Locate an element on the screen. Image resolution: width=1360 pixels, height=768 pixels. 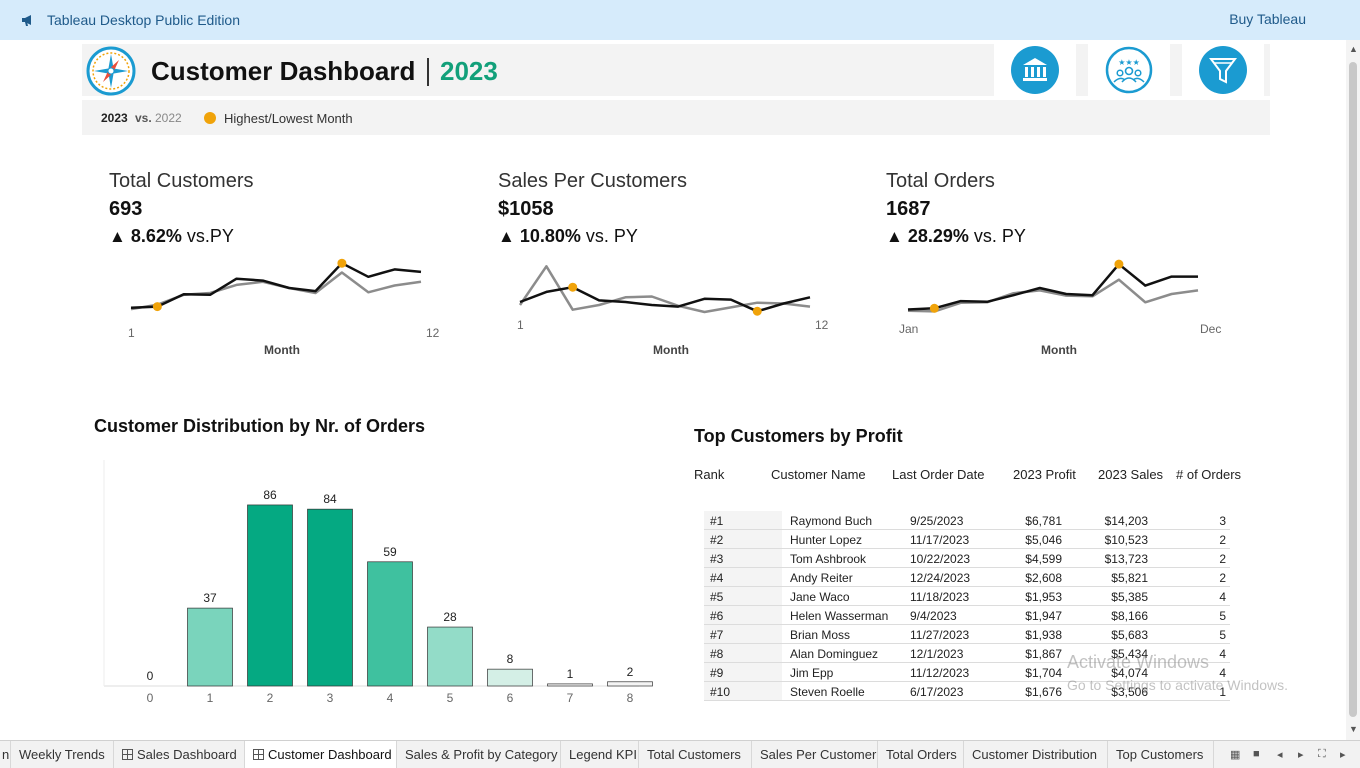
x-tick-label: 6 is located at coordinates (510, 698).